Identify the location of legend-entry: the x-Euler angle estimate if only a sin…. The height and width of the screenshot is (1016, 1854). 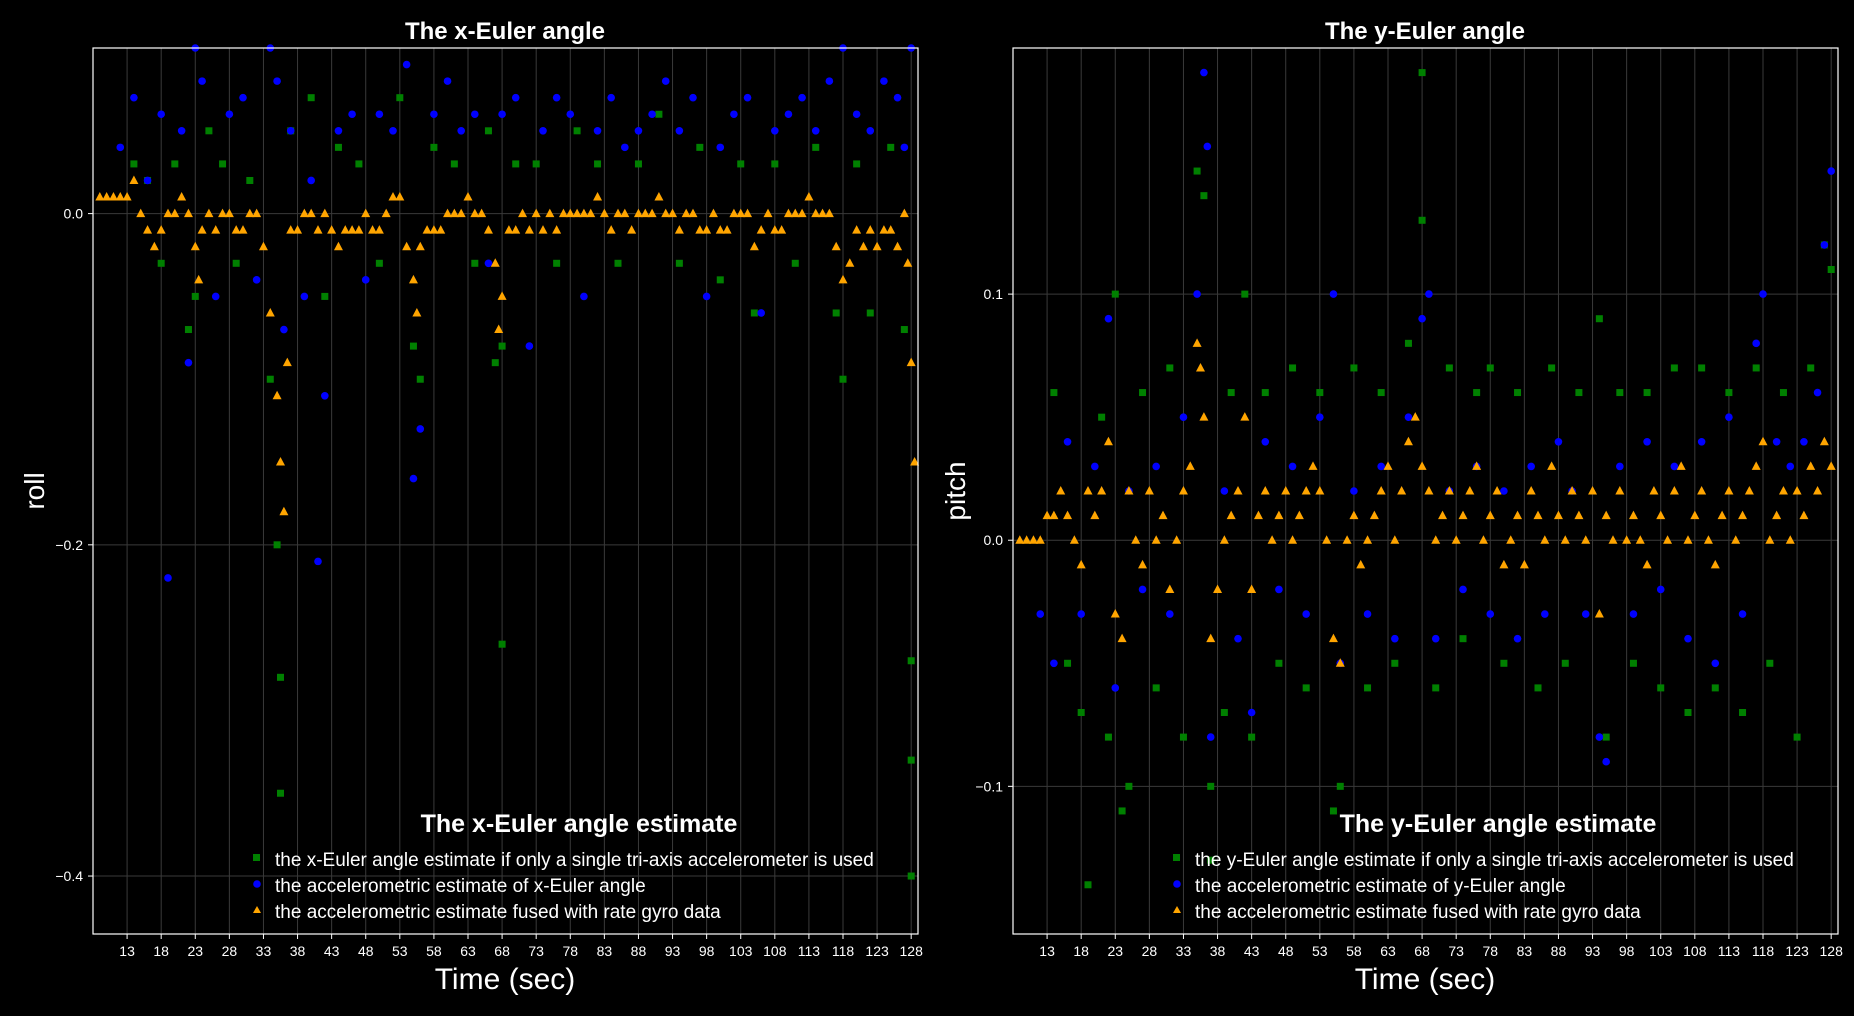
(574, 860).